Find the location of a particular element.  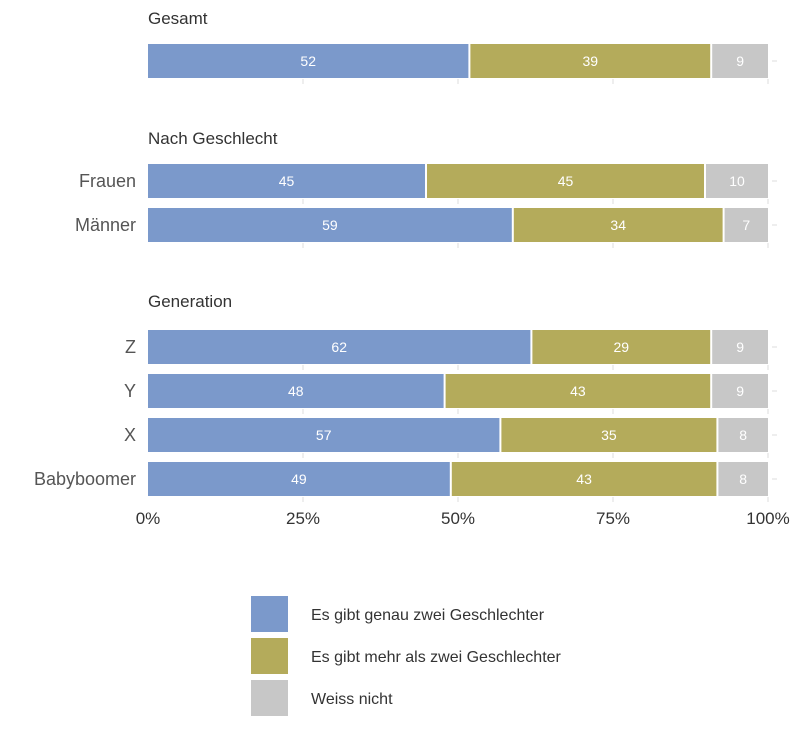

value-label: 59 is located at coordinates (330, 225).